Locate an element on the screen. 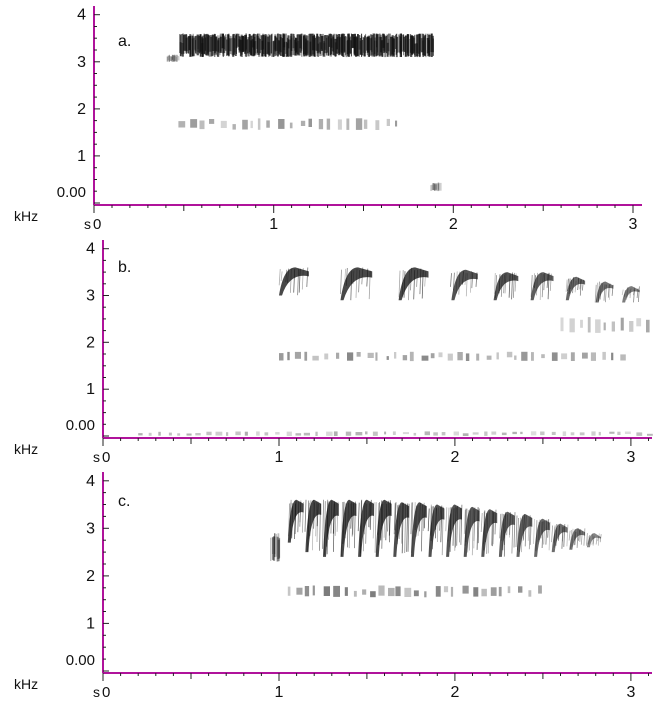 This screenshot has height=704, width=657. y-unit-label: kHz is located at coordinates (26, 684).